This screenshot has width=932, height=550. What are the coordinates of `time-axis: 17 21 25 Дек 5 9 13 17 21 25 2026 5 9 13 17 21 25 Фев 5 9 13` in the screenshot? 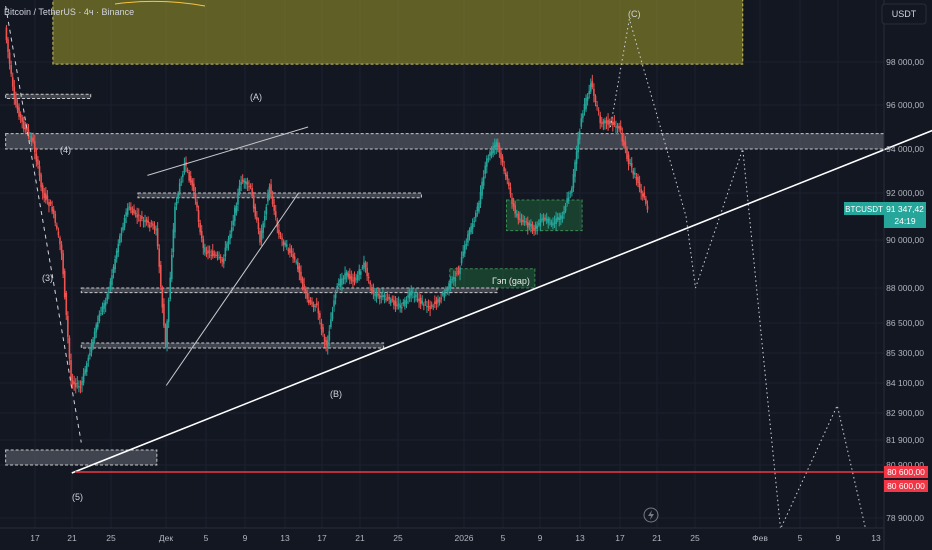 It's located at (442, 535).